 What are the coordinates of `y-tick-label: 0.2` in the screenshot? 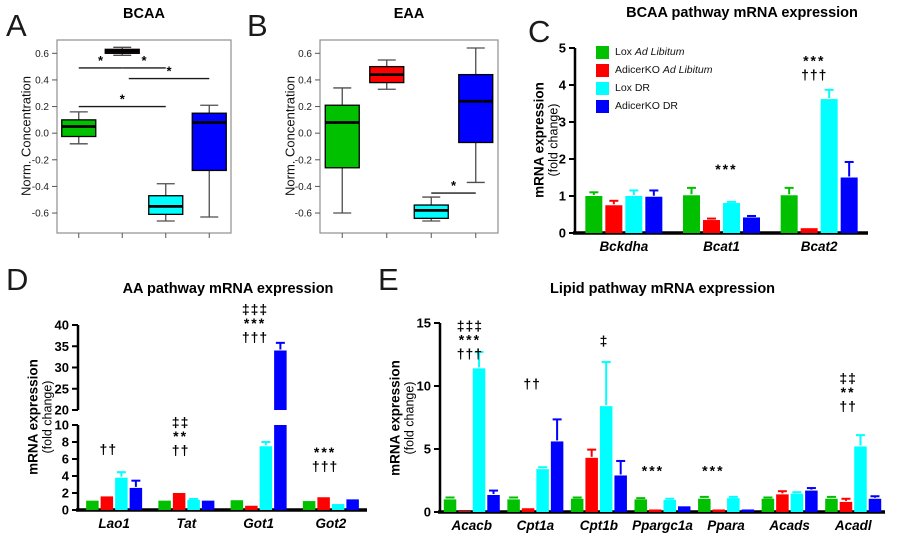 It's located at (305, 107).